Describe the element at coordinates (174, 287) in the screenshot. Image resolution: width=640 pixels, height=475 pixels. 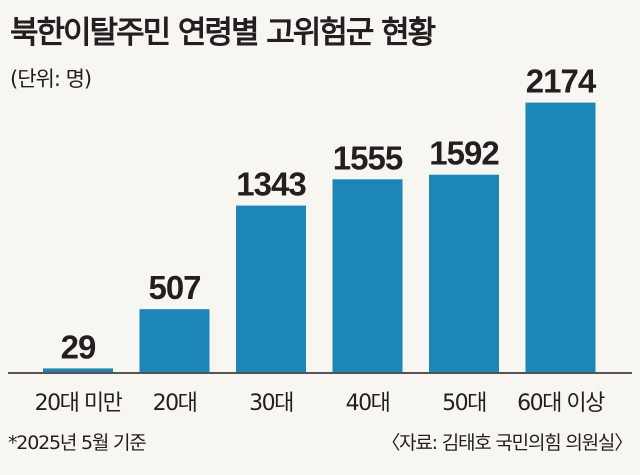
I see `value-label-2: 507` at that location.